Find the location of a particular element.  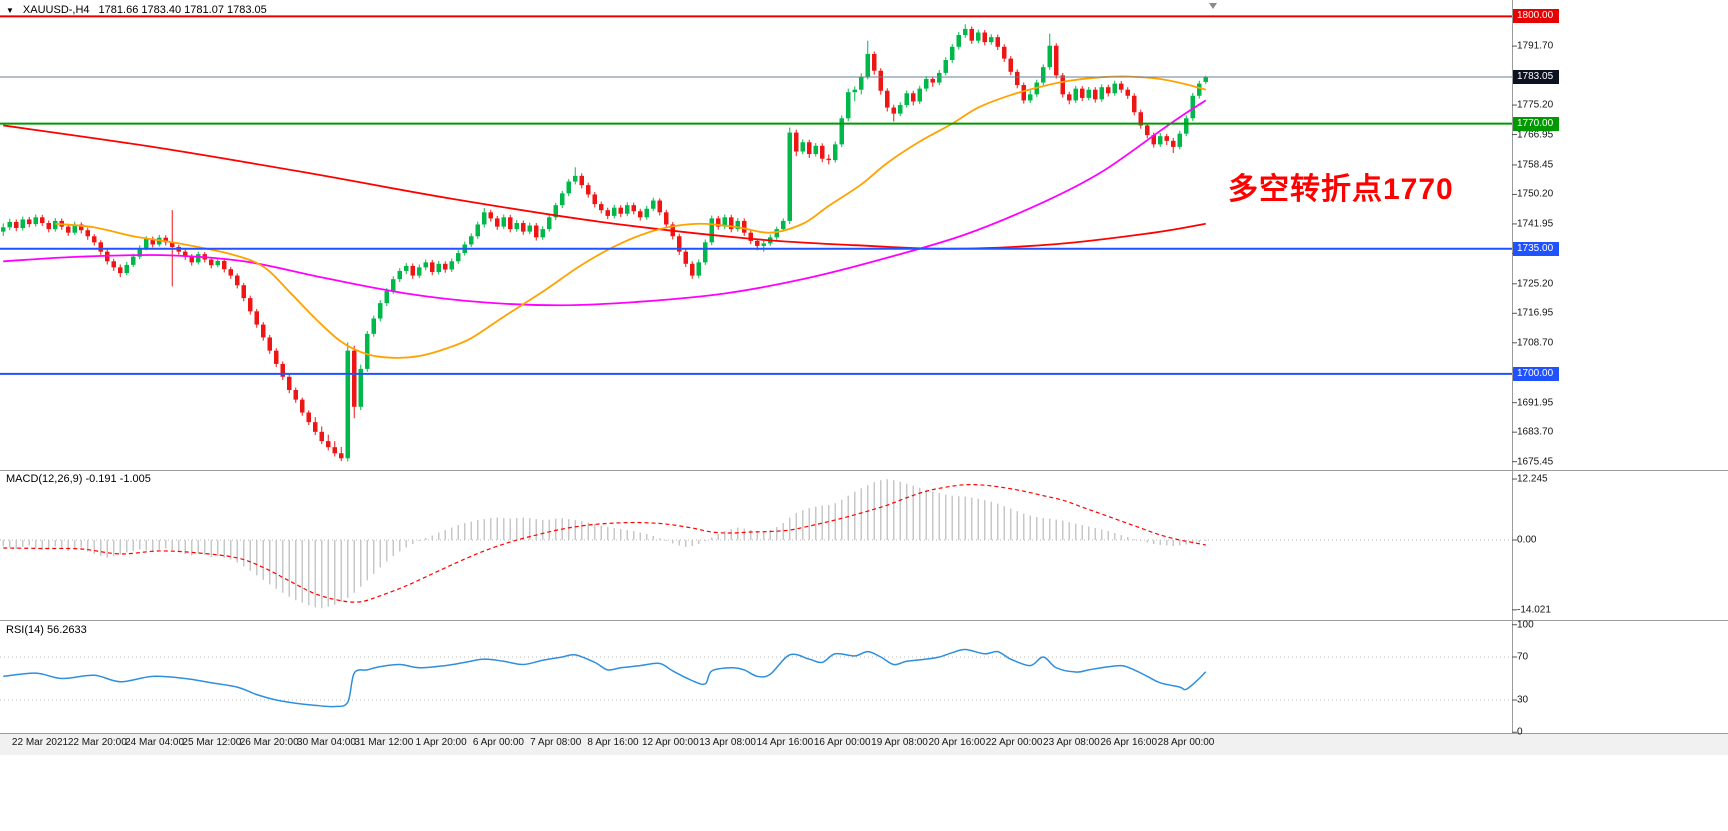

price-level-label: 1700.00 is located at coordinates (1536, 373).